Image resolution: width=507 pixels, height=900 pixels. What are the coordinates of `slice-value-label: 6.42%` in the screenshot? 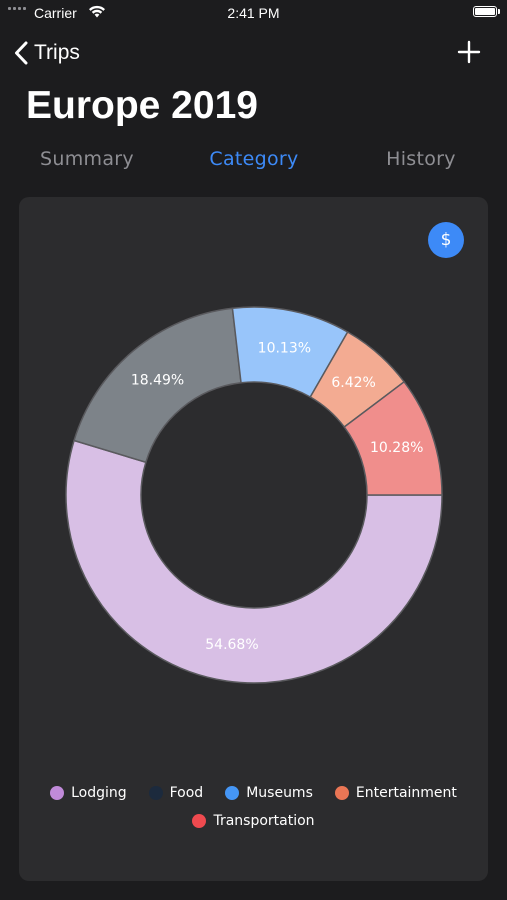 It's located at (353, 383).